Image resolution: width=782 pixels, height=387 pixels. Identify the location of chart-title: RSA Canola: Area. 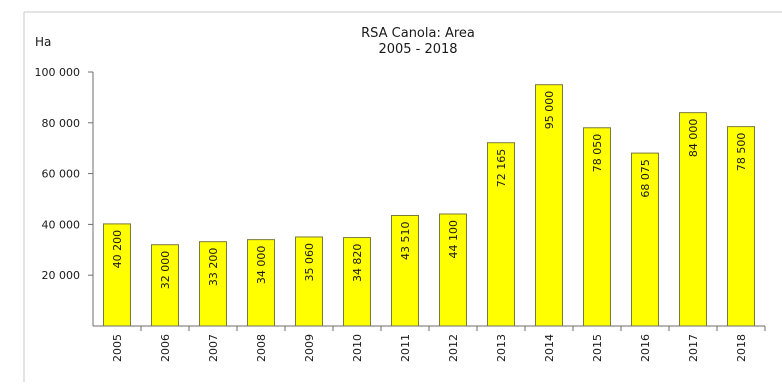
(418, 33).